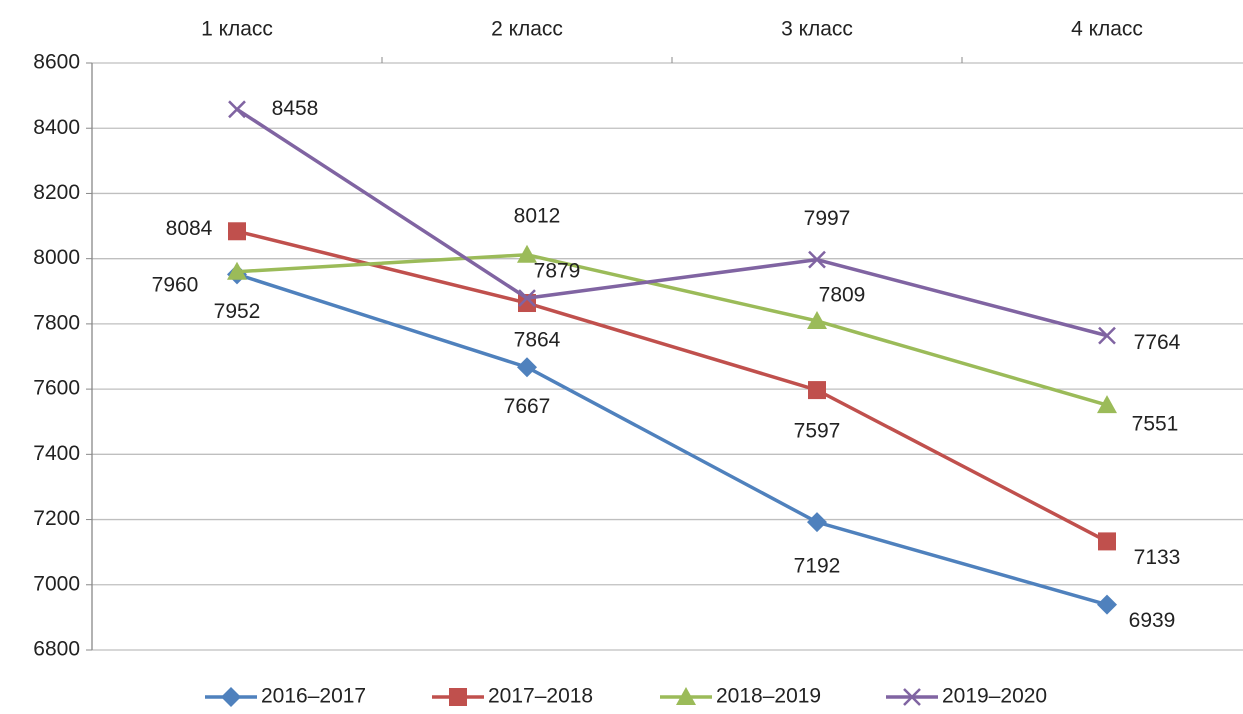 This screenshot has width=1243, height=714. What do you see at coordinates (1157, 557) in the screenshot?
I see `data-label: 7133` at bounding box center [1157, 557].